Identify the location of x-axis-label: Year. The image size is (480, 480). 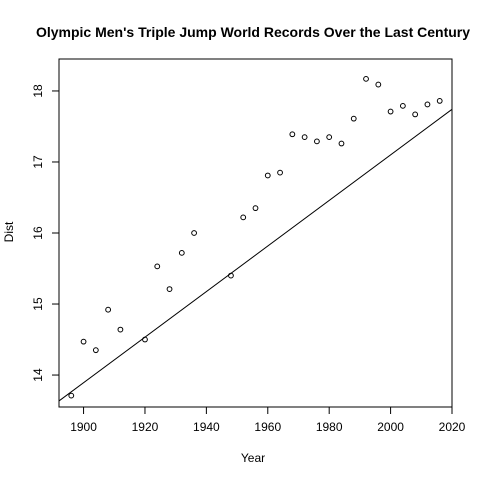
(253, 458).